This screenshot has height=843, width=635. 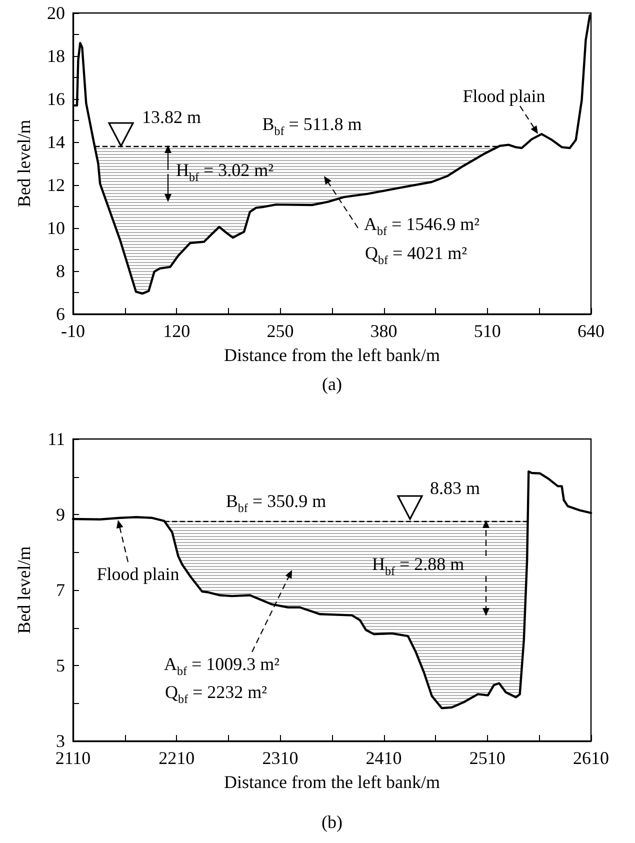 What do you see at coordinates (56, 142) in the screenshot?
I see `y-tick-label: 14` at bounding box center [56, 142].